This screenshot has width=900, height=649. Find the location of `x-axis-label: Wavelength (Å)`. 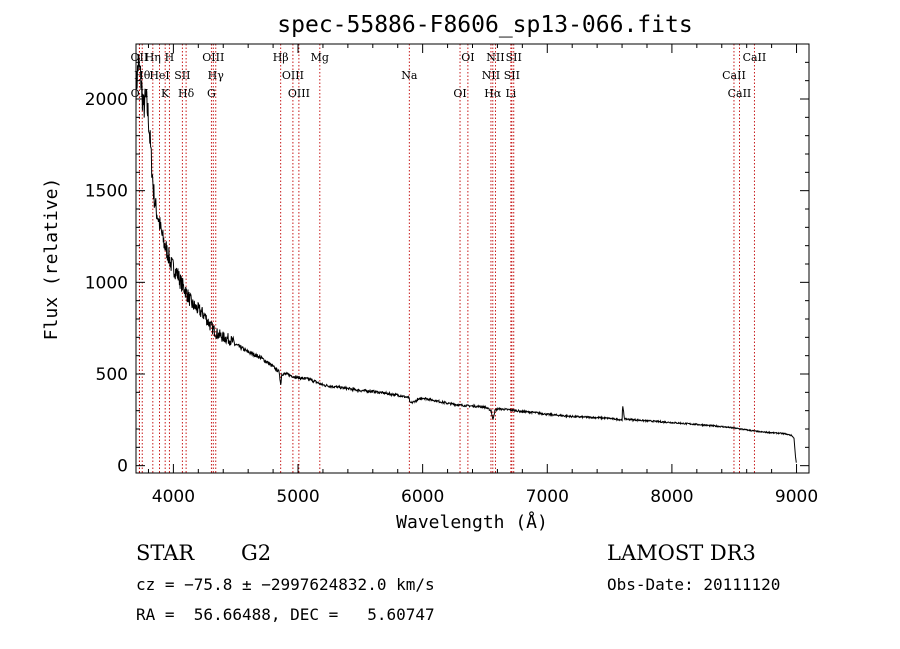

x-axis-label: Wavelength (Å) is located at coordinates (472, 522).